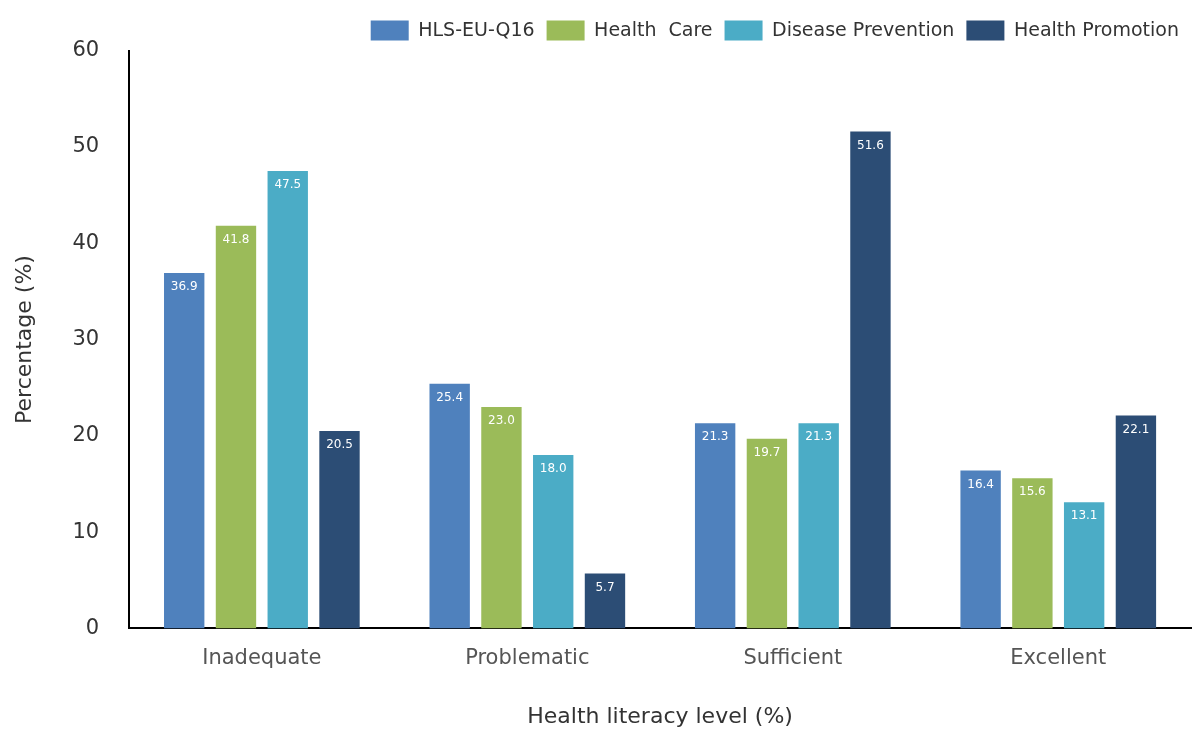 This screenshot has height=742, width=1203. Describe the element at coordinates (86, 434) in the screenshot. I see `y-tick-label: 20` at that location.